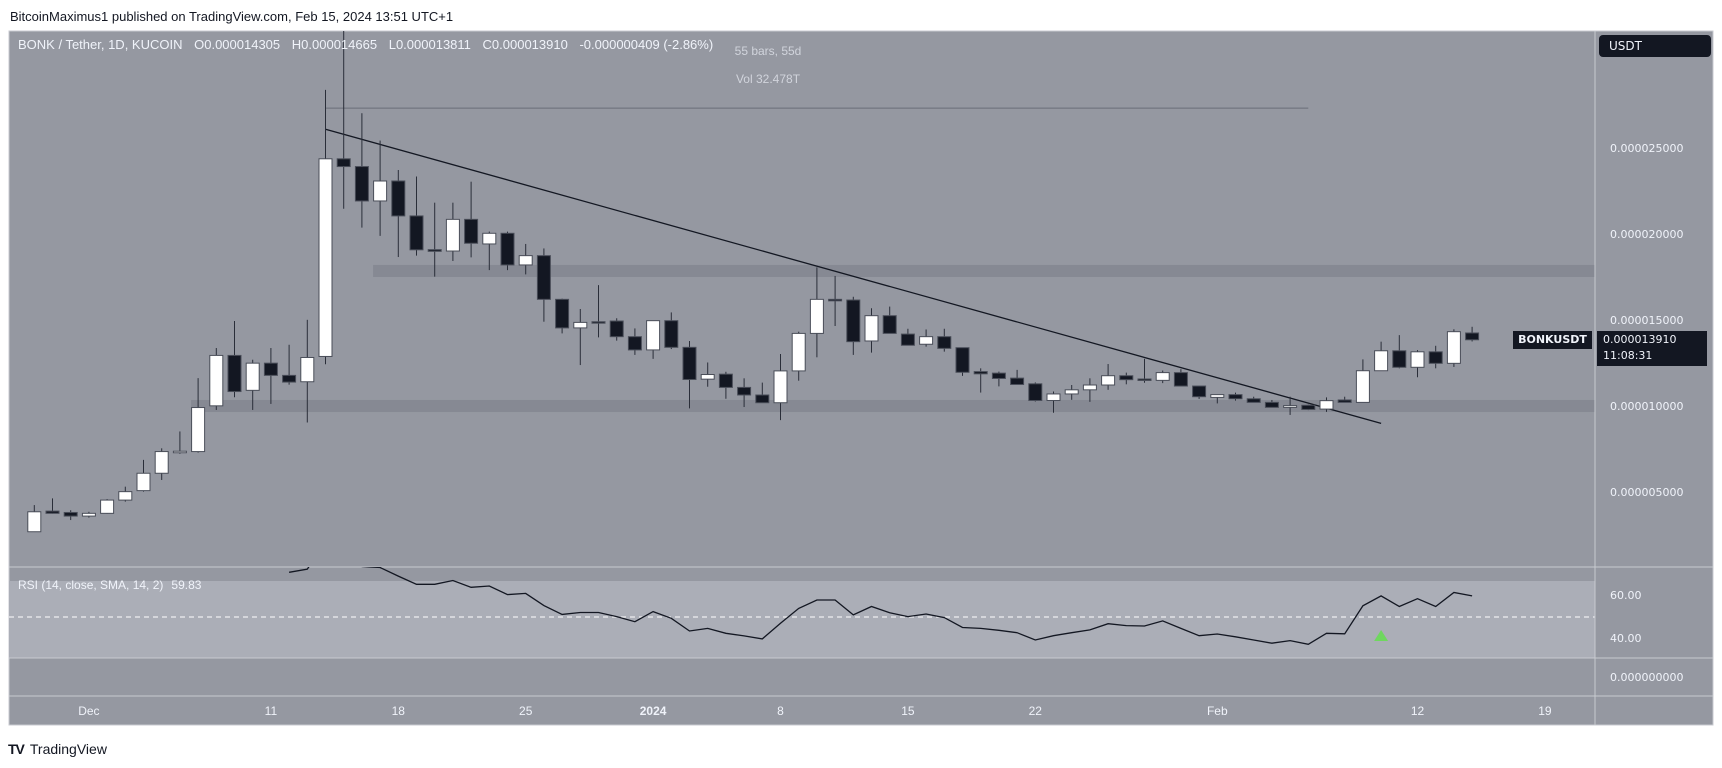  Describe the element at coordinates (768, 79) in the screenshot. I see `measure-volume: Vol 32.478T` at that location.